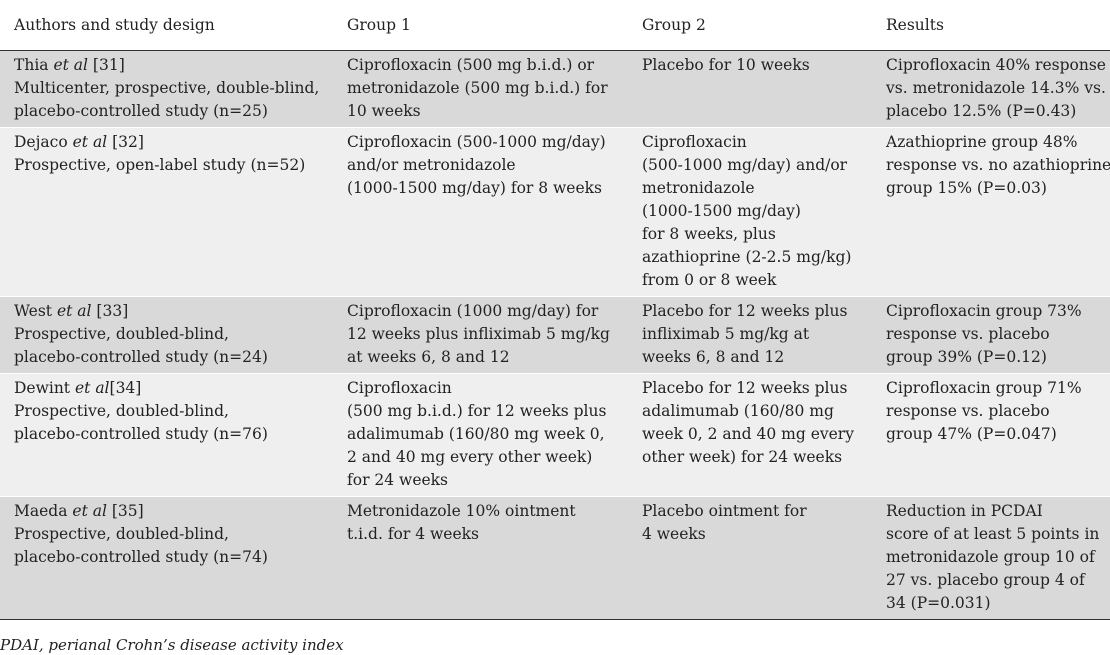 This screenshot has height=655, width=1110. Describe the element at coordinates (984, 311) in the screenshot. I see `results-line: Ciprofloxacin group 73%` at that location.